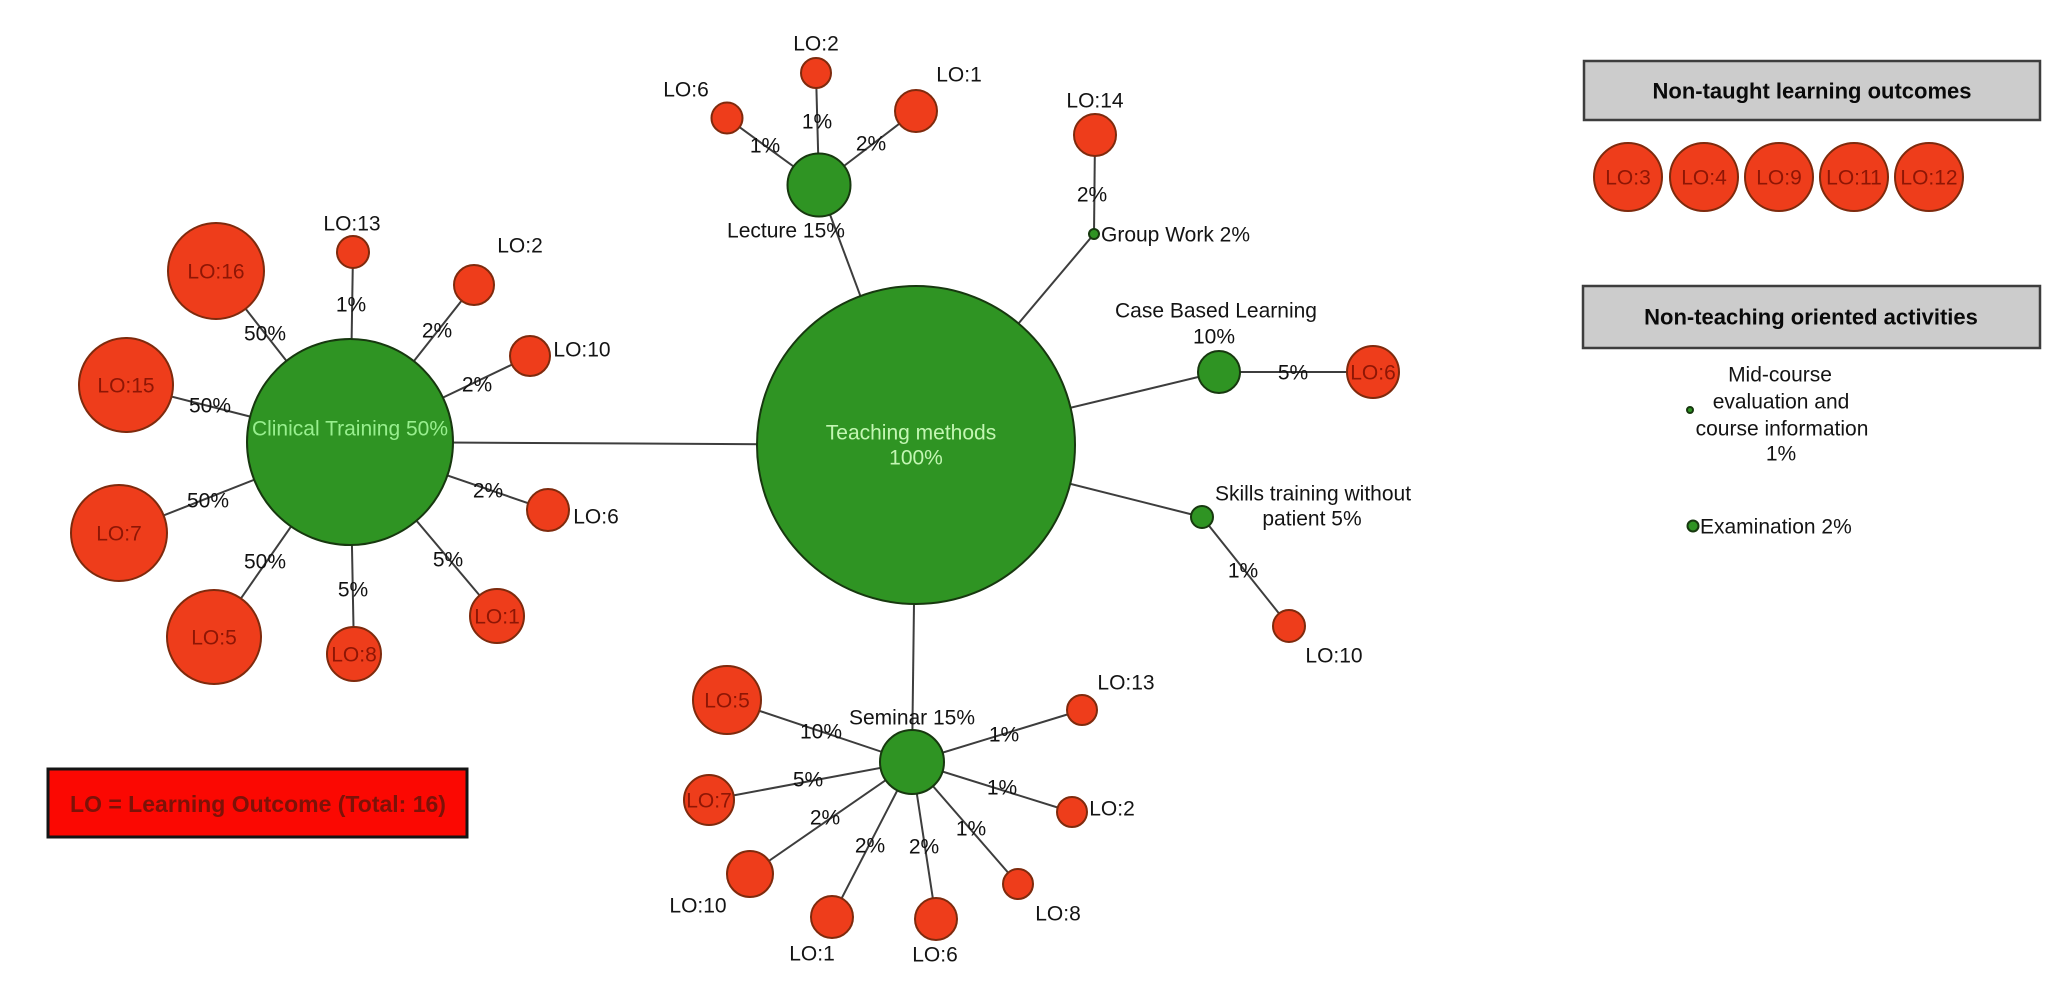 The image size is (2059, 1001). Describe the element at coordinates (911, 433) in the screenshot. I see `svg-text: Teaching methods` at that location.